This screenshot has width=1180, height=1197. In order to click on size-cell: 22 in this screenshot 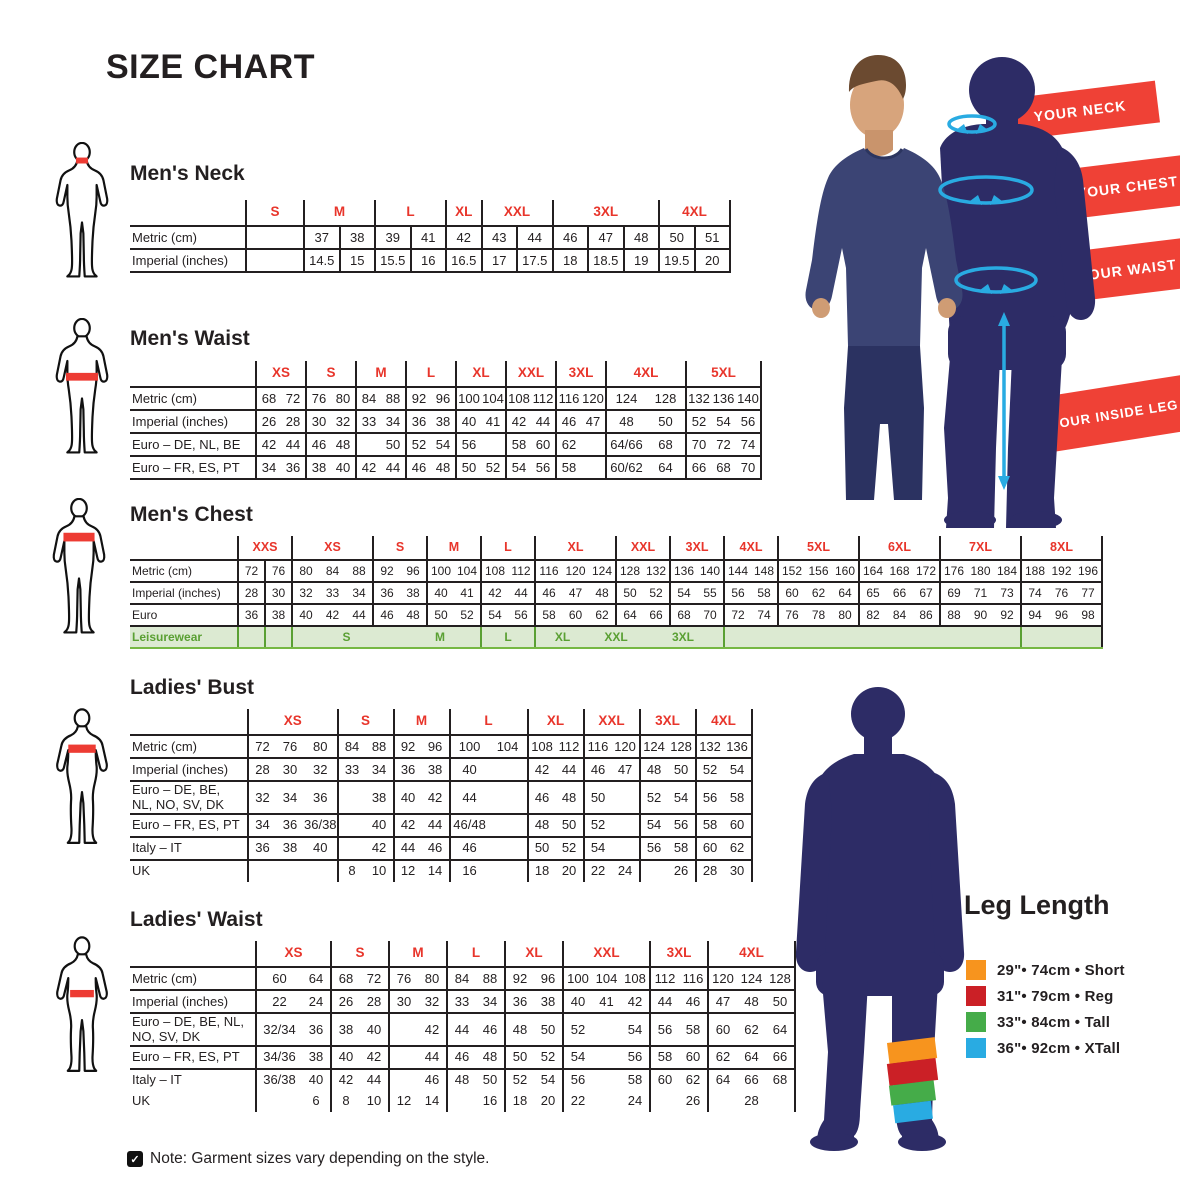, I will do `click(278, 1001)`.